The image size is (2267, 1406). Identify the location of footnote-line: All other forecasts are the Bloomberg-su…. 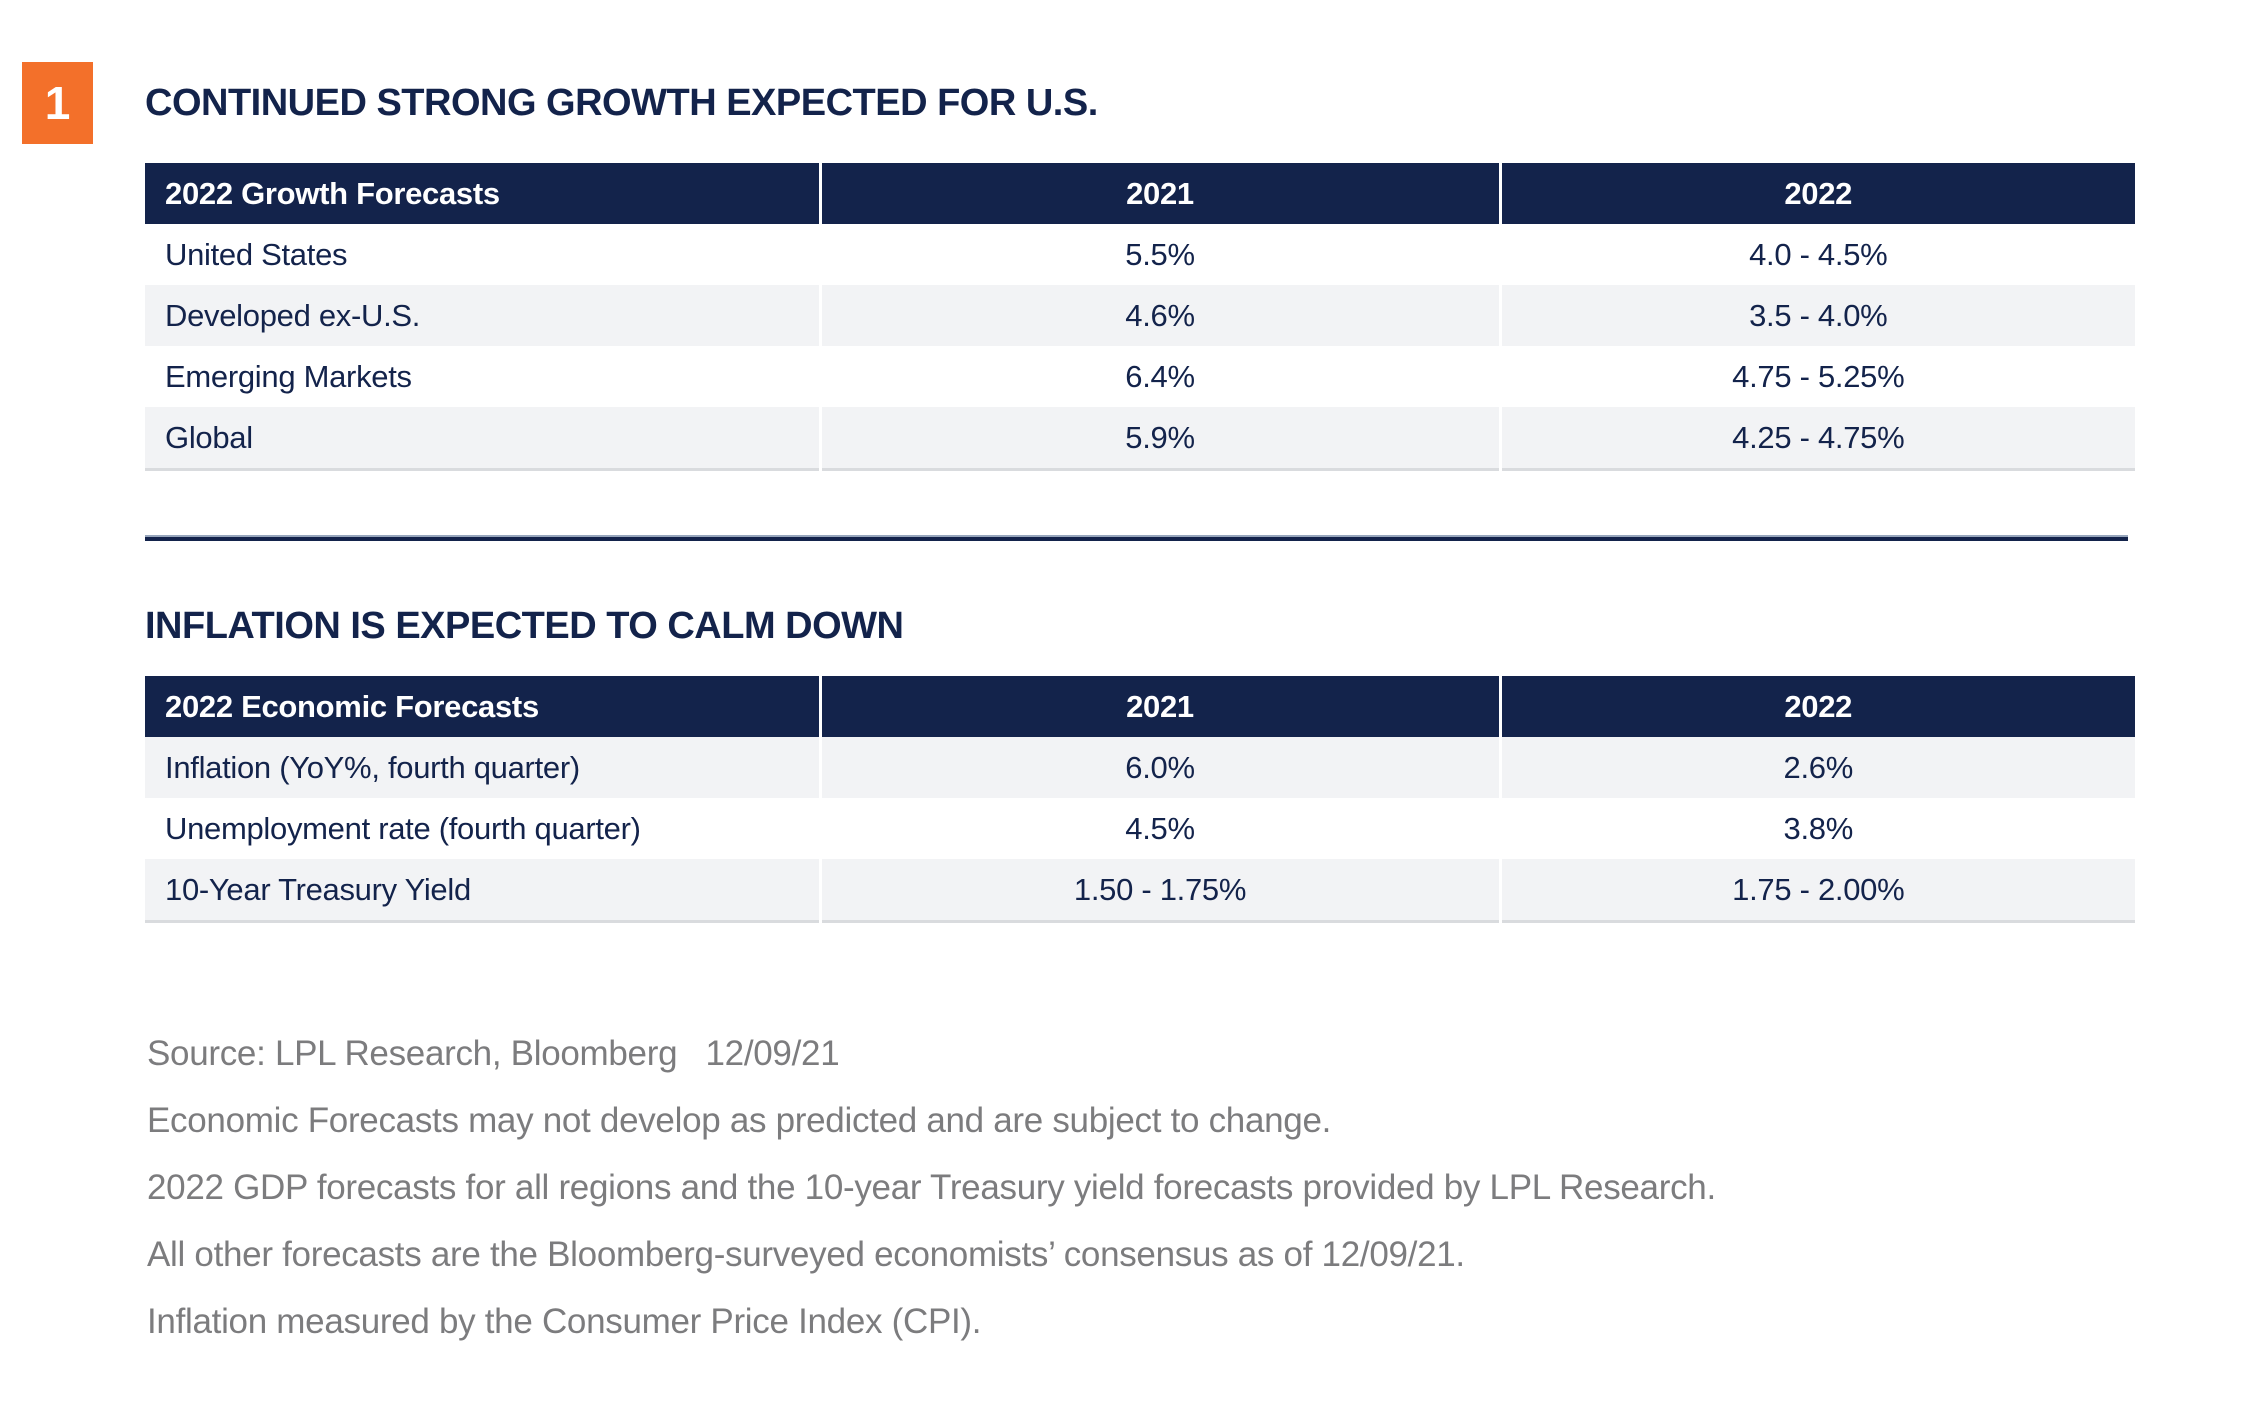
(806, 1254).